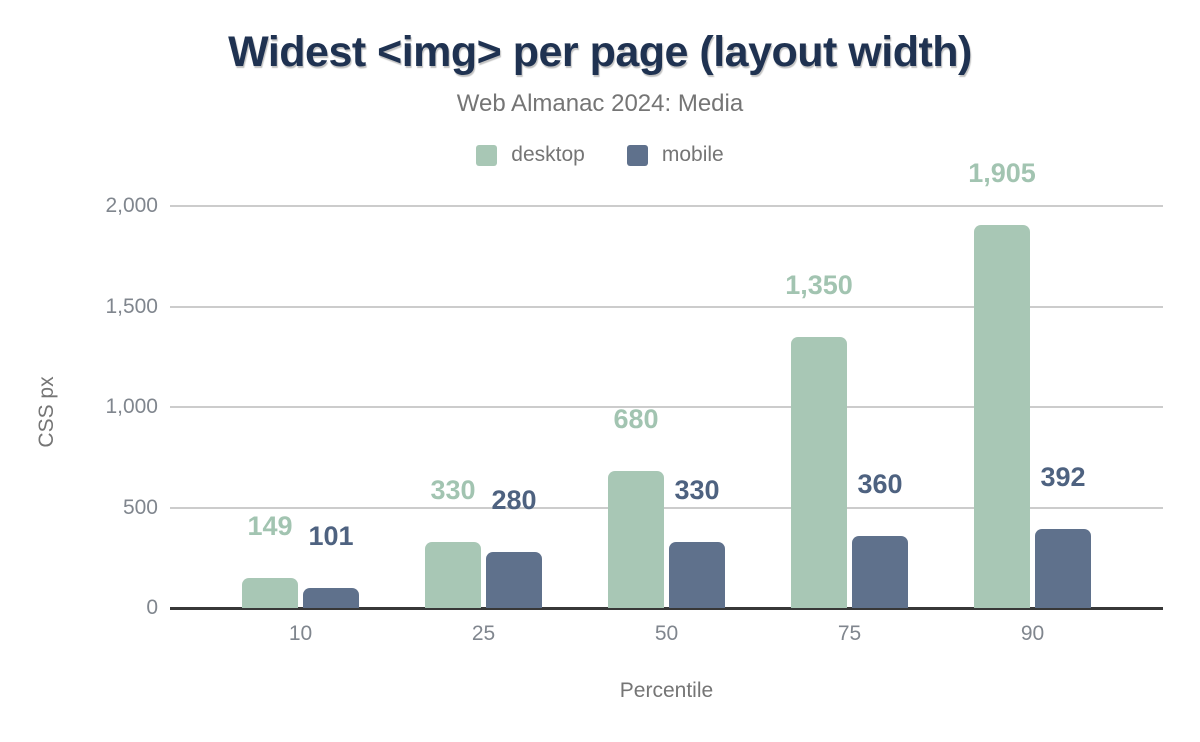 This screenshot has width=1200, height=742. What do you see at coordinates (849, 633) in the screenshot?
I see `x-tick-label: 75` at bounding box center [849, 633].